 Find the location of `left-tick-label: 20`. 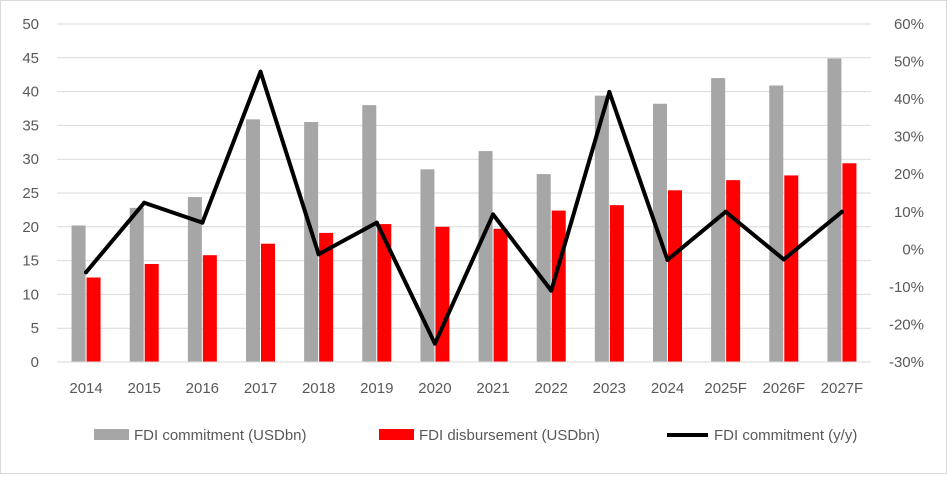

left-tick-label: 20 is located at coordinates (30, 227).